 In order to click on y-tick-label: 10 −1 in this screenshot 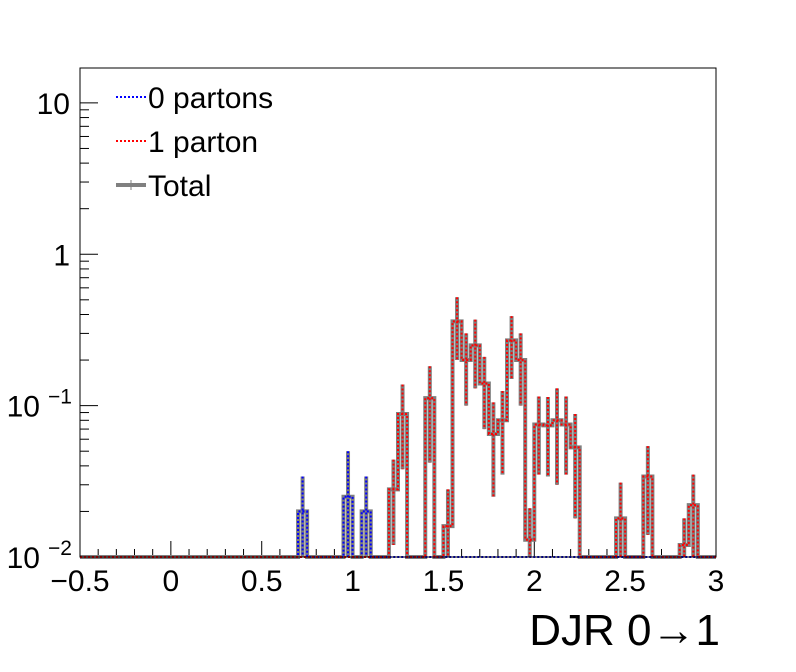, I will do `click(39, 405)`.